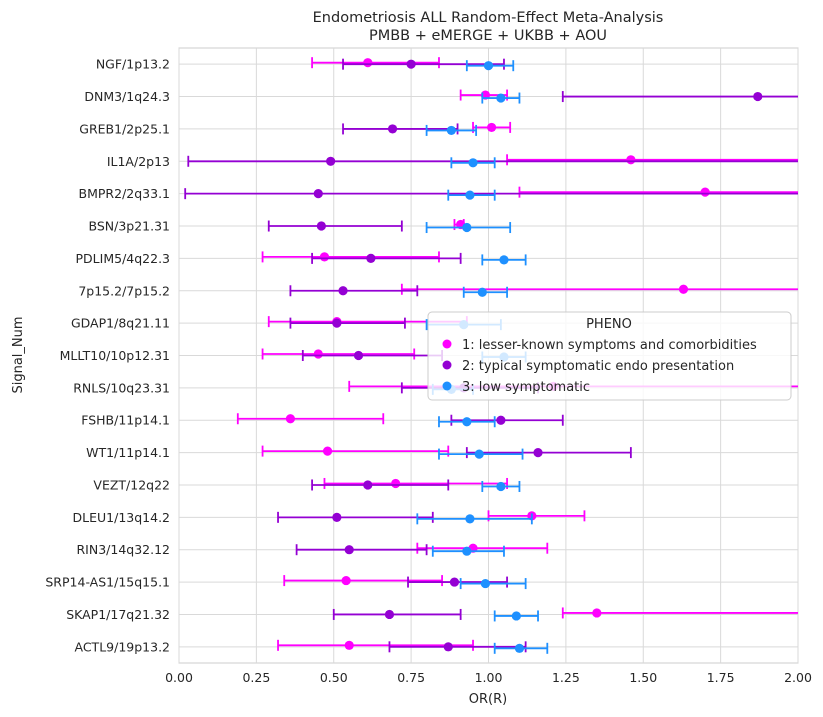 This screenshot has width=823, height=717. What do you see at coordinates (107, 582) in the screenshot?
I see `y-tick-label: SRP14-AS1/15q15.1` at bounding box center [107, 582].